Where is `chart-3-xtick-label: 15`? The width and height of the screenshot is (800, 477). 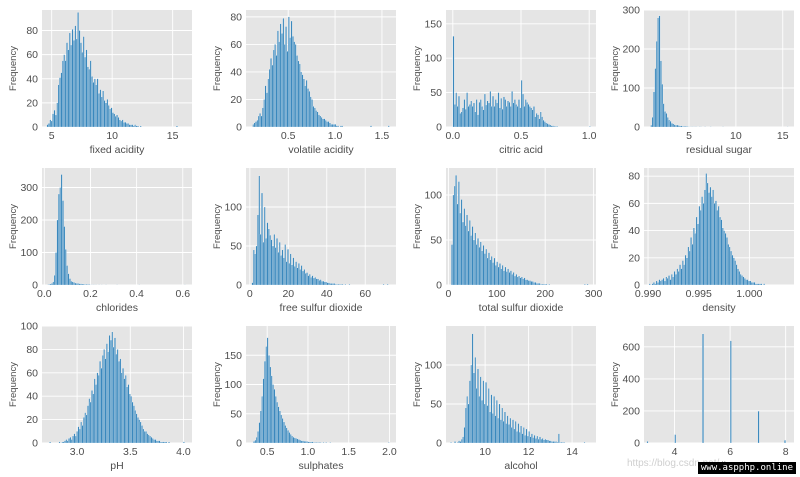
chart-3-xtick-label: 15 is located at coordinates (783, 136).